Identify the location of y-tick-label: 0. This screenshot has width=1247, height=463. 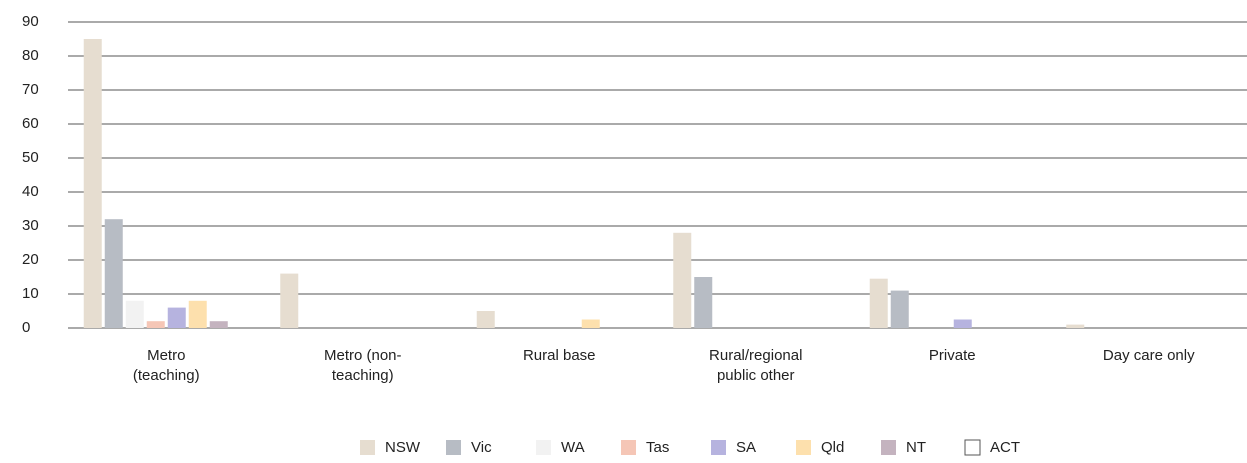
(26, 327).